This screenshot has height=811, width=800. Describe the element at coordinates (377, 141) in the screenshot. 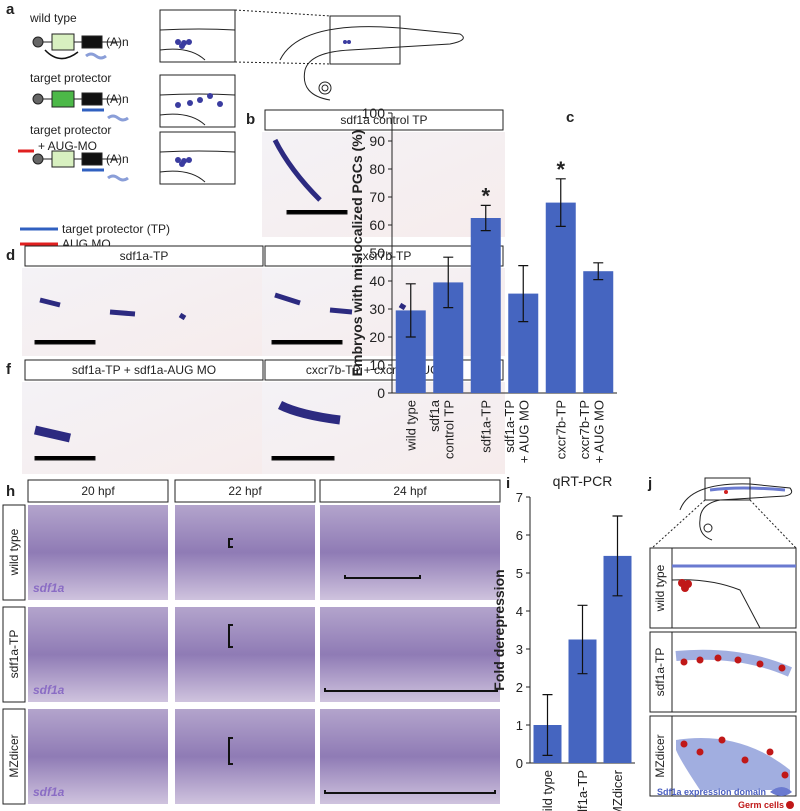

I see `y-tick-label: 90` at that location.